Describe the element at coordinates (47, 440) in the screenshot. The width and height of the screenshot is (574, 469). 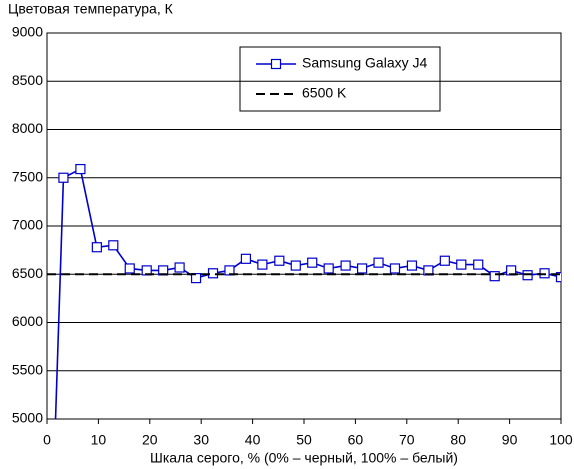
I see `x-tick-label: 0` at that location.